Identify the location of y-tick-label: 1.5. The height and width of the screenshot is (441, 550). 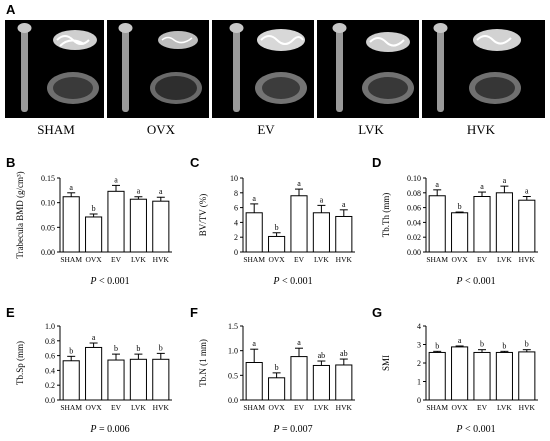
(233, 326).